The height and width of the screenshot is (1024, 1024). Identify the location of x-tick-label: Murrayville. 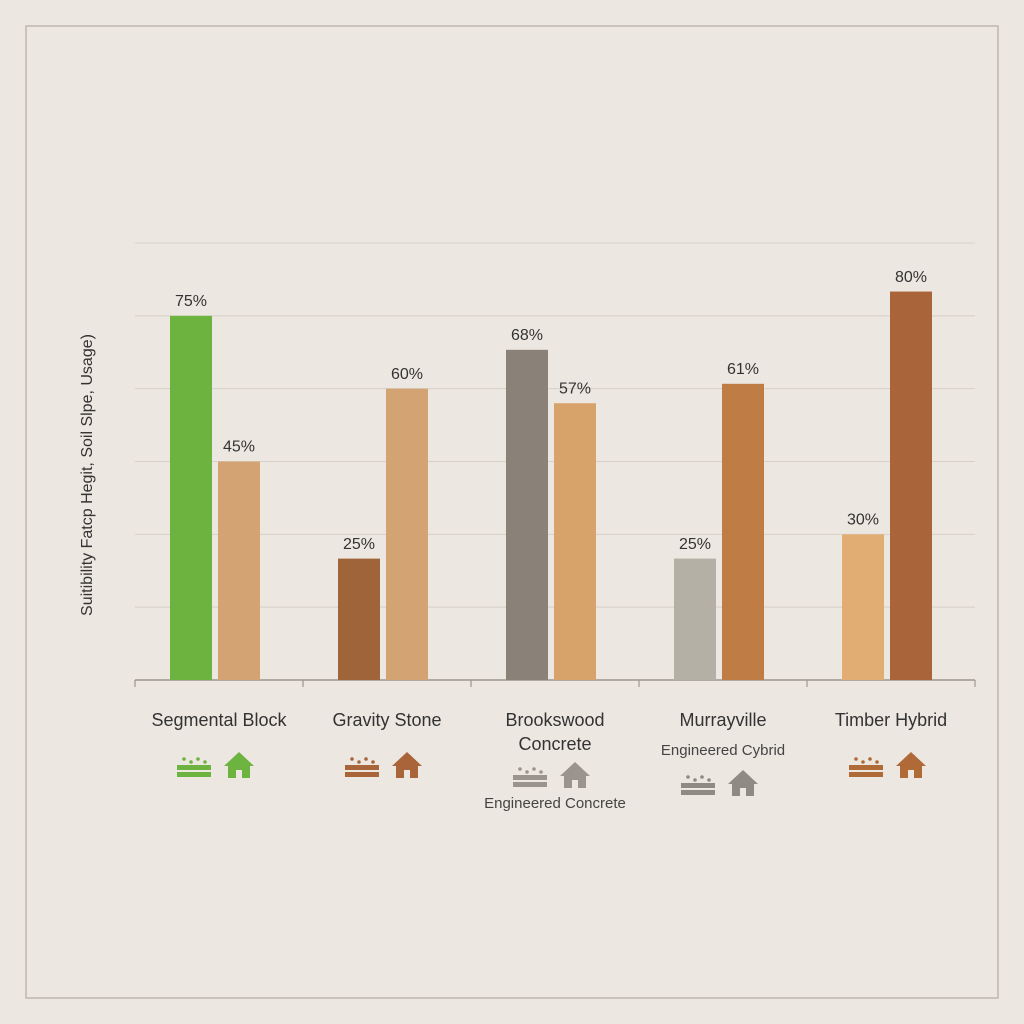
(723, 720).